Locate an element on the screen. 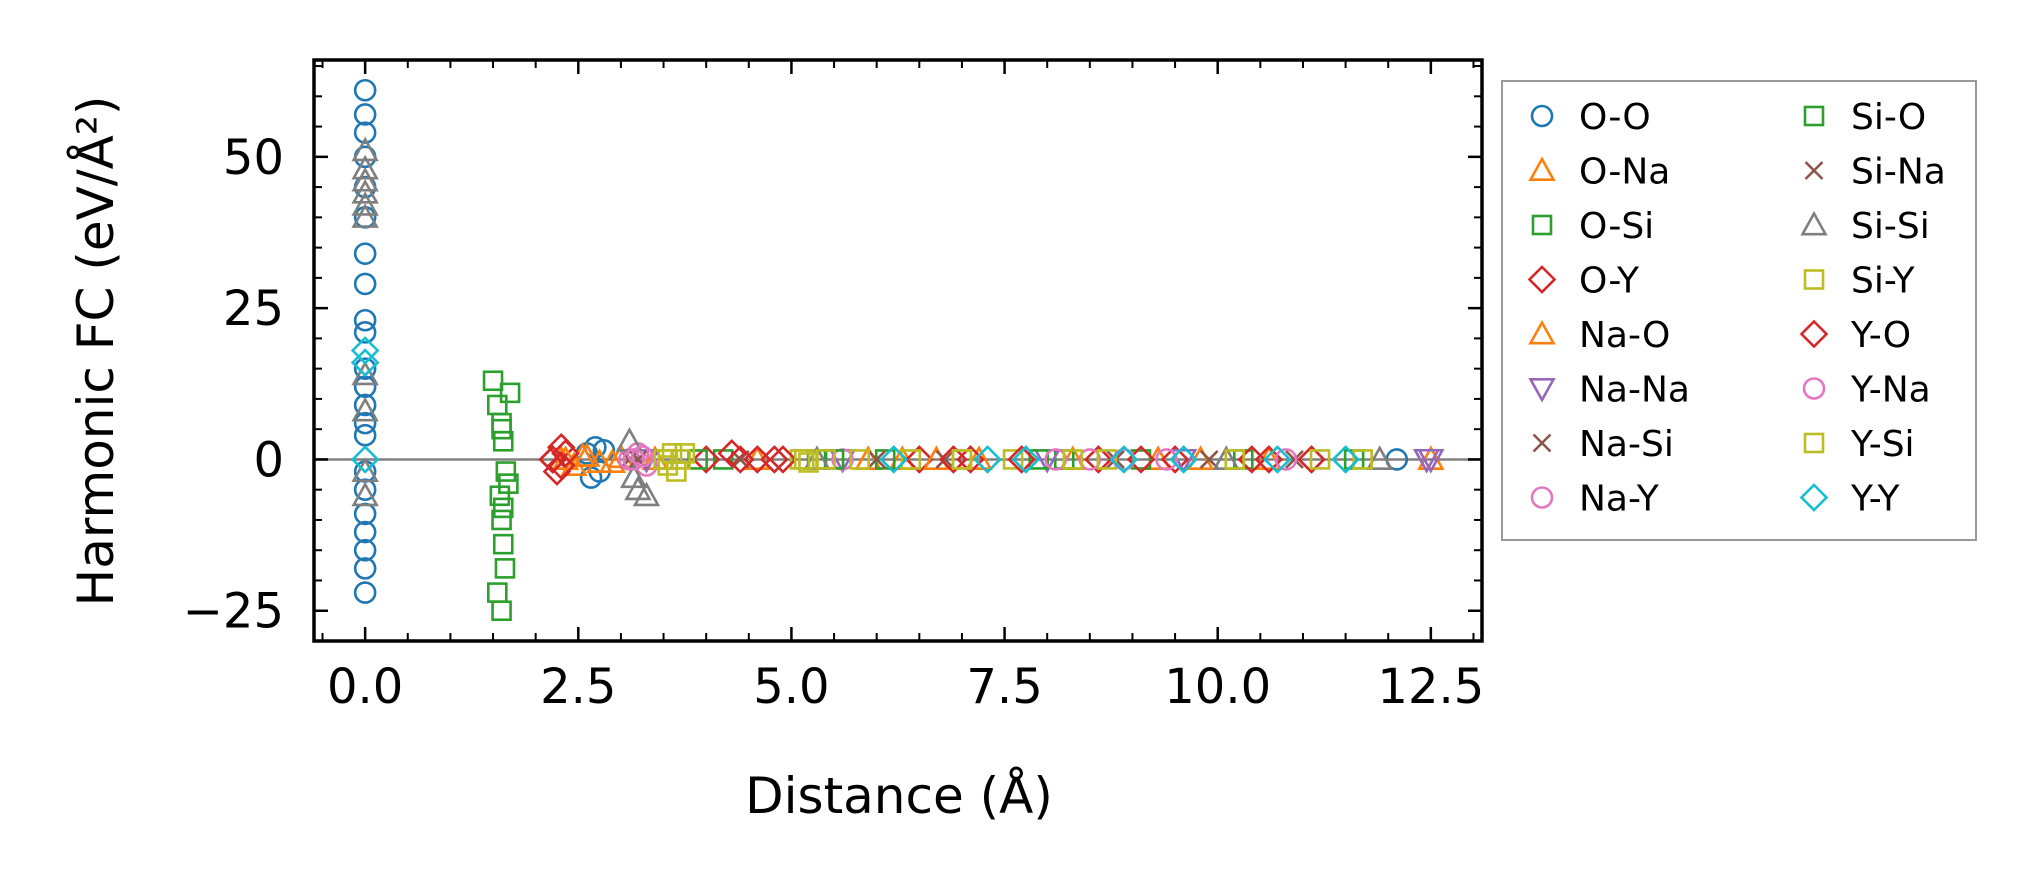 The width and height of the screenshot is (2026, 883). legend-item: Si-Na is located at coordinates (1875, 172).